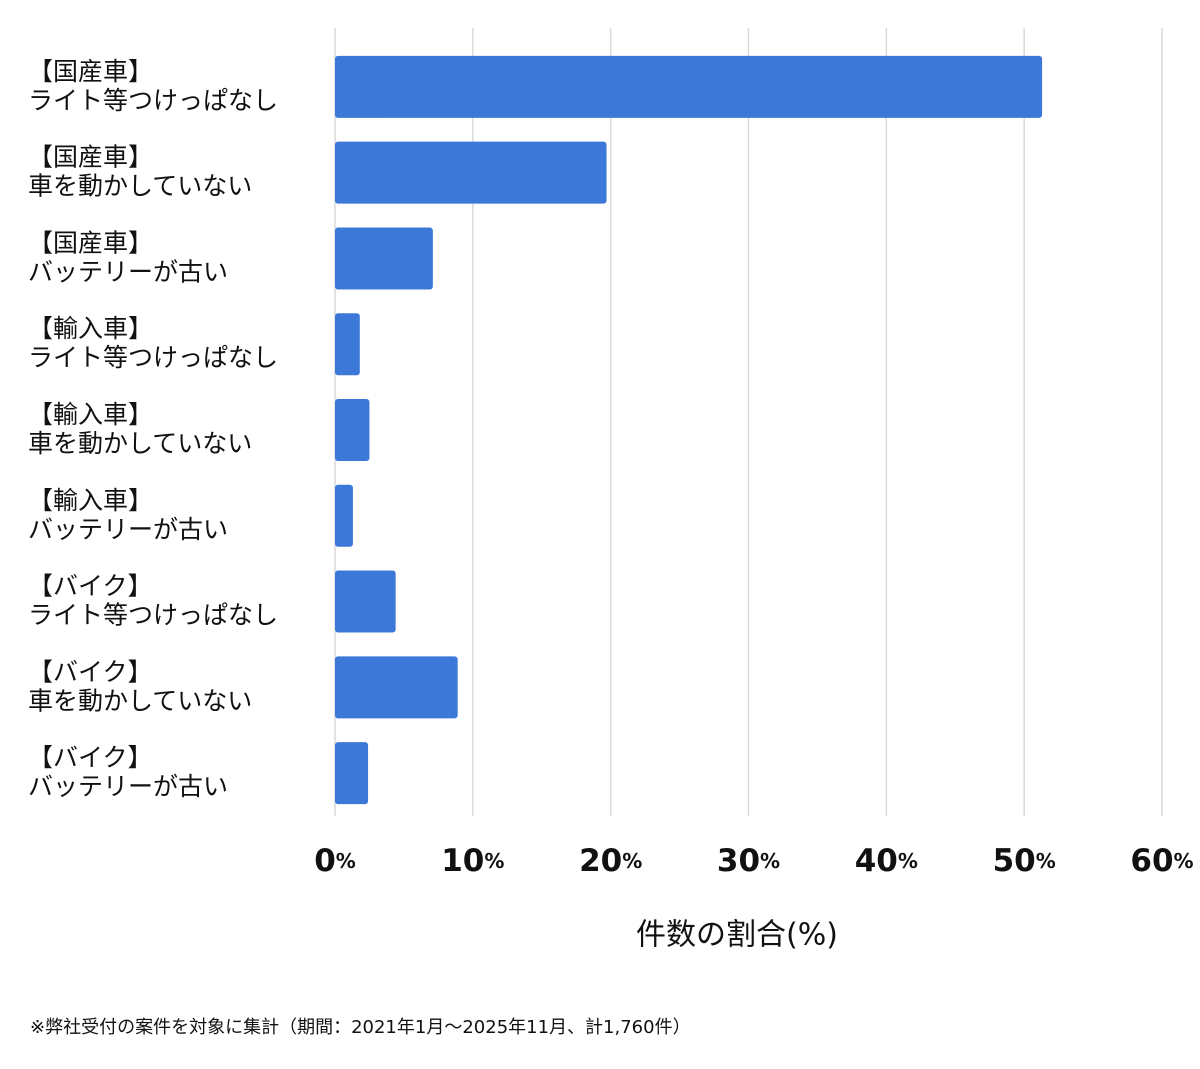 The image size is (1200, 1069). I want to click on x-tick-label: 60%, so click(1161, 861).